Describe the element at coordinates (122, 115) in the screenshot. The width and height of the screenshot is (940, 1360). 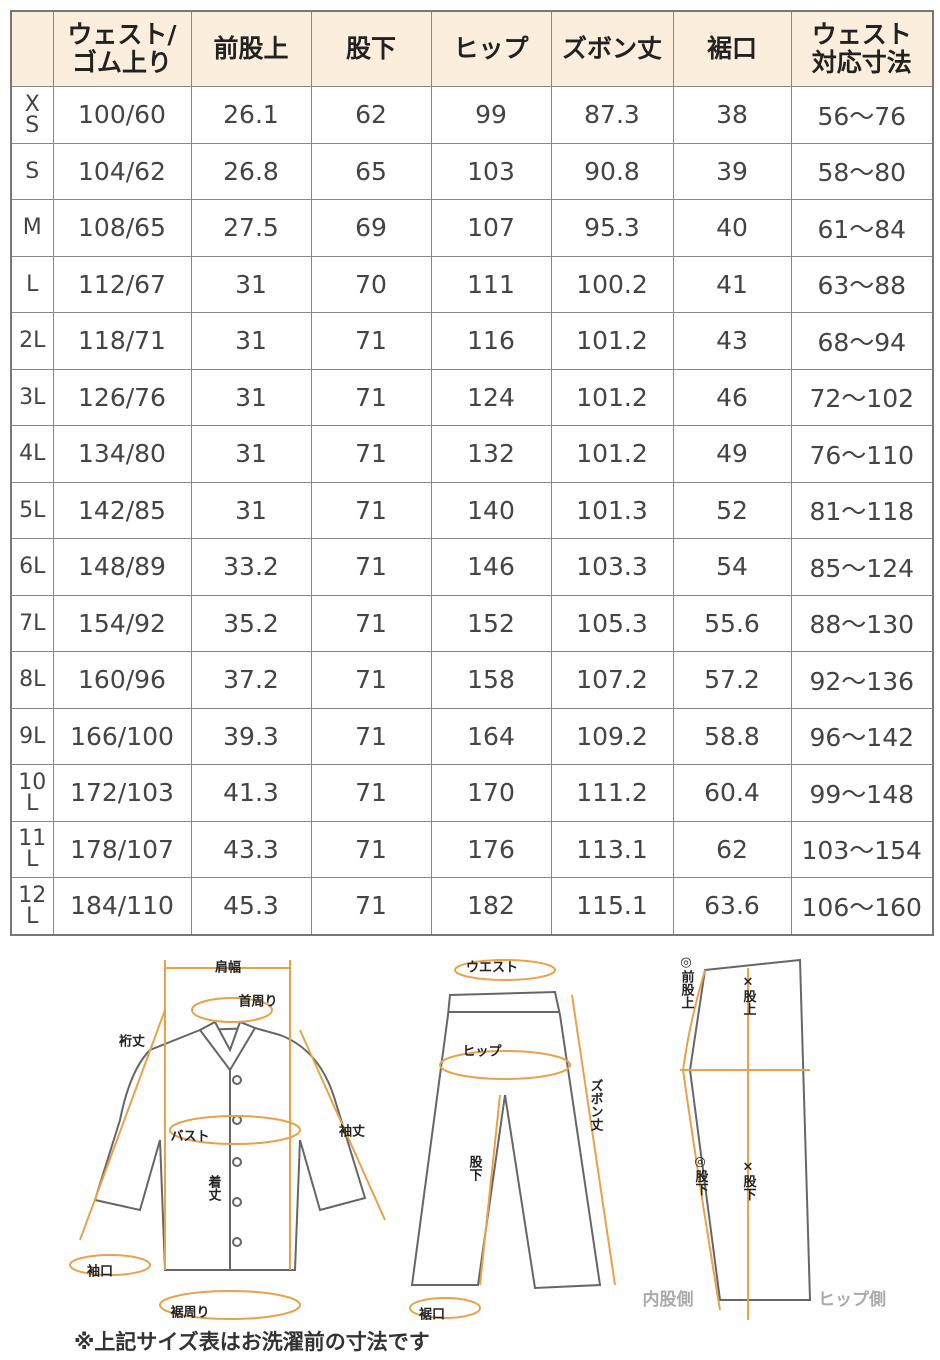
I see `cell: 100/60` at that location.